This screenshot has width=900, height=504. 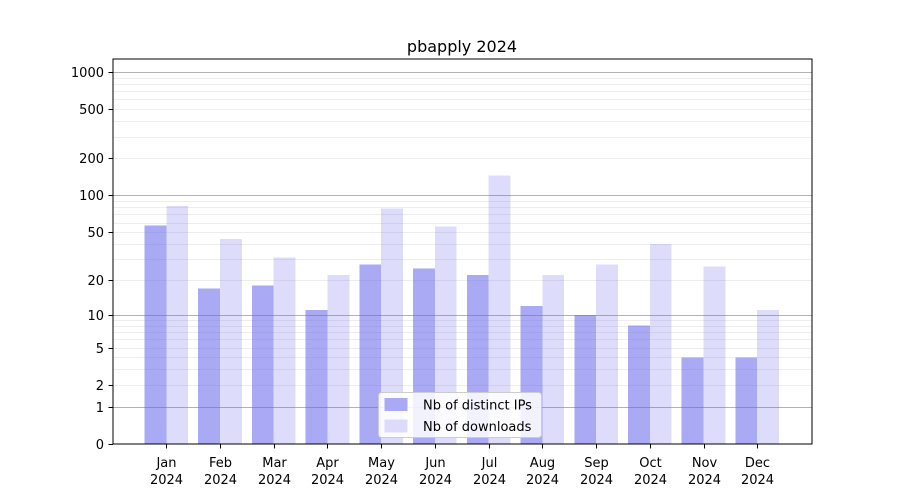 I want to click on bar-distinct-ips-jan, so click(x=155, y=334).